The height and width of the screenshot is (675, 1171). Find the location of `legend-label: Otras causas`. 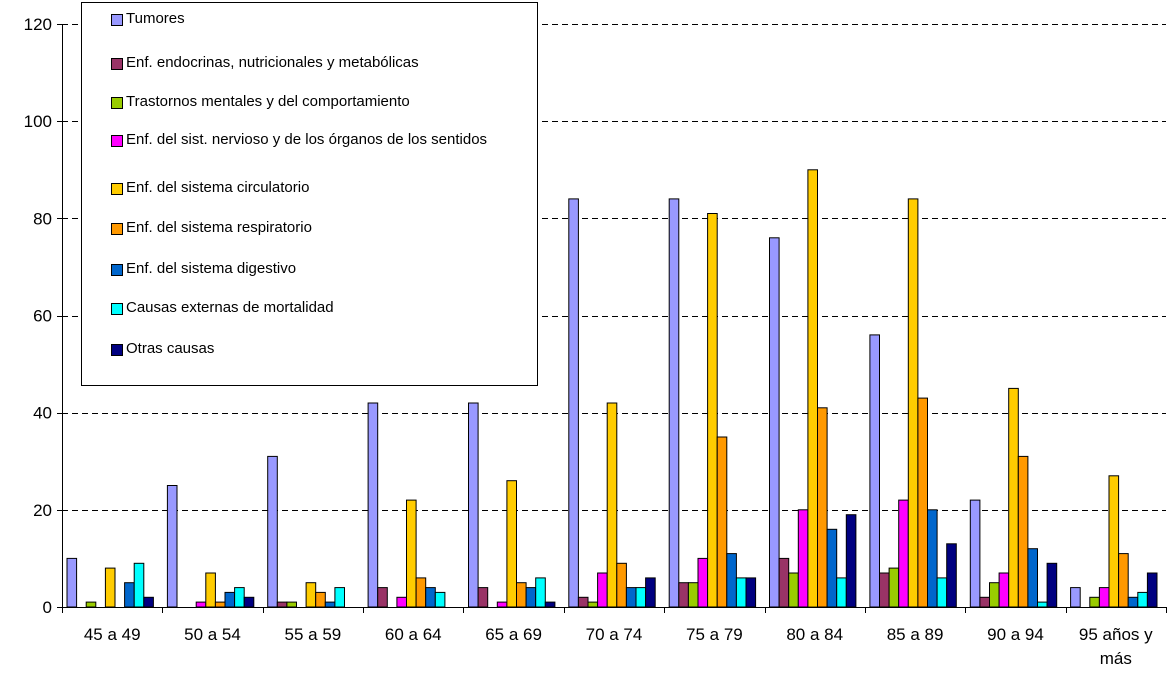

legend-label: Otras causas is located at coordinates (170, 348).